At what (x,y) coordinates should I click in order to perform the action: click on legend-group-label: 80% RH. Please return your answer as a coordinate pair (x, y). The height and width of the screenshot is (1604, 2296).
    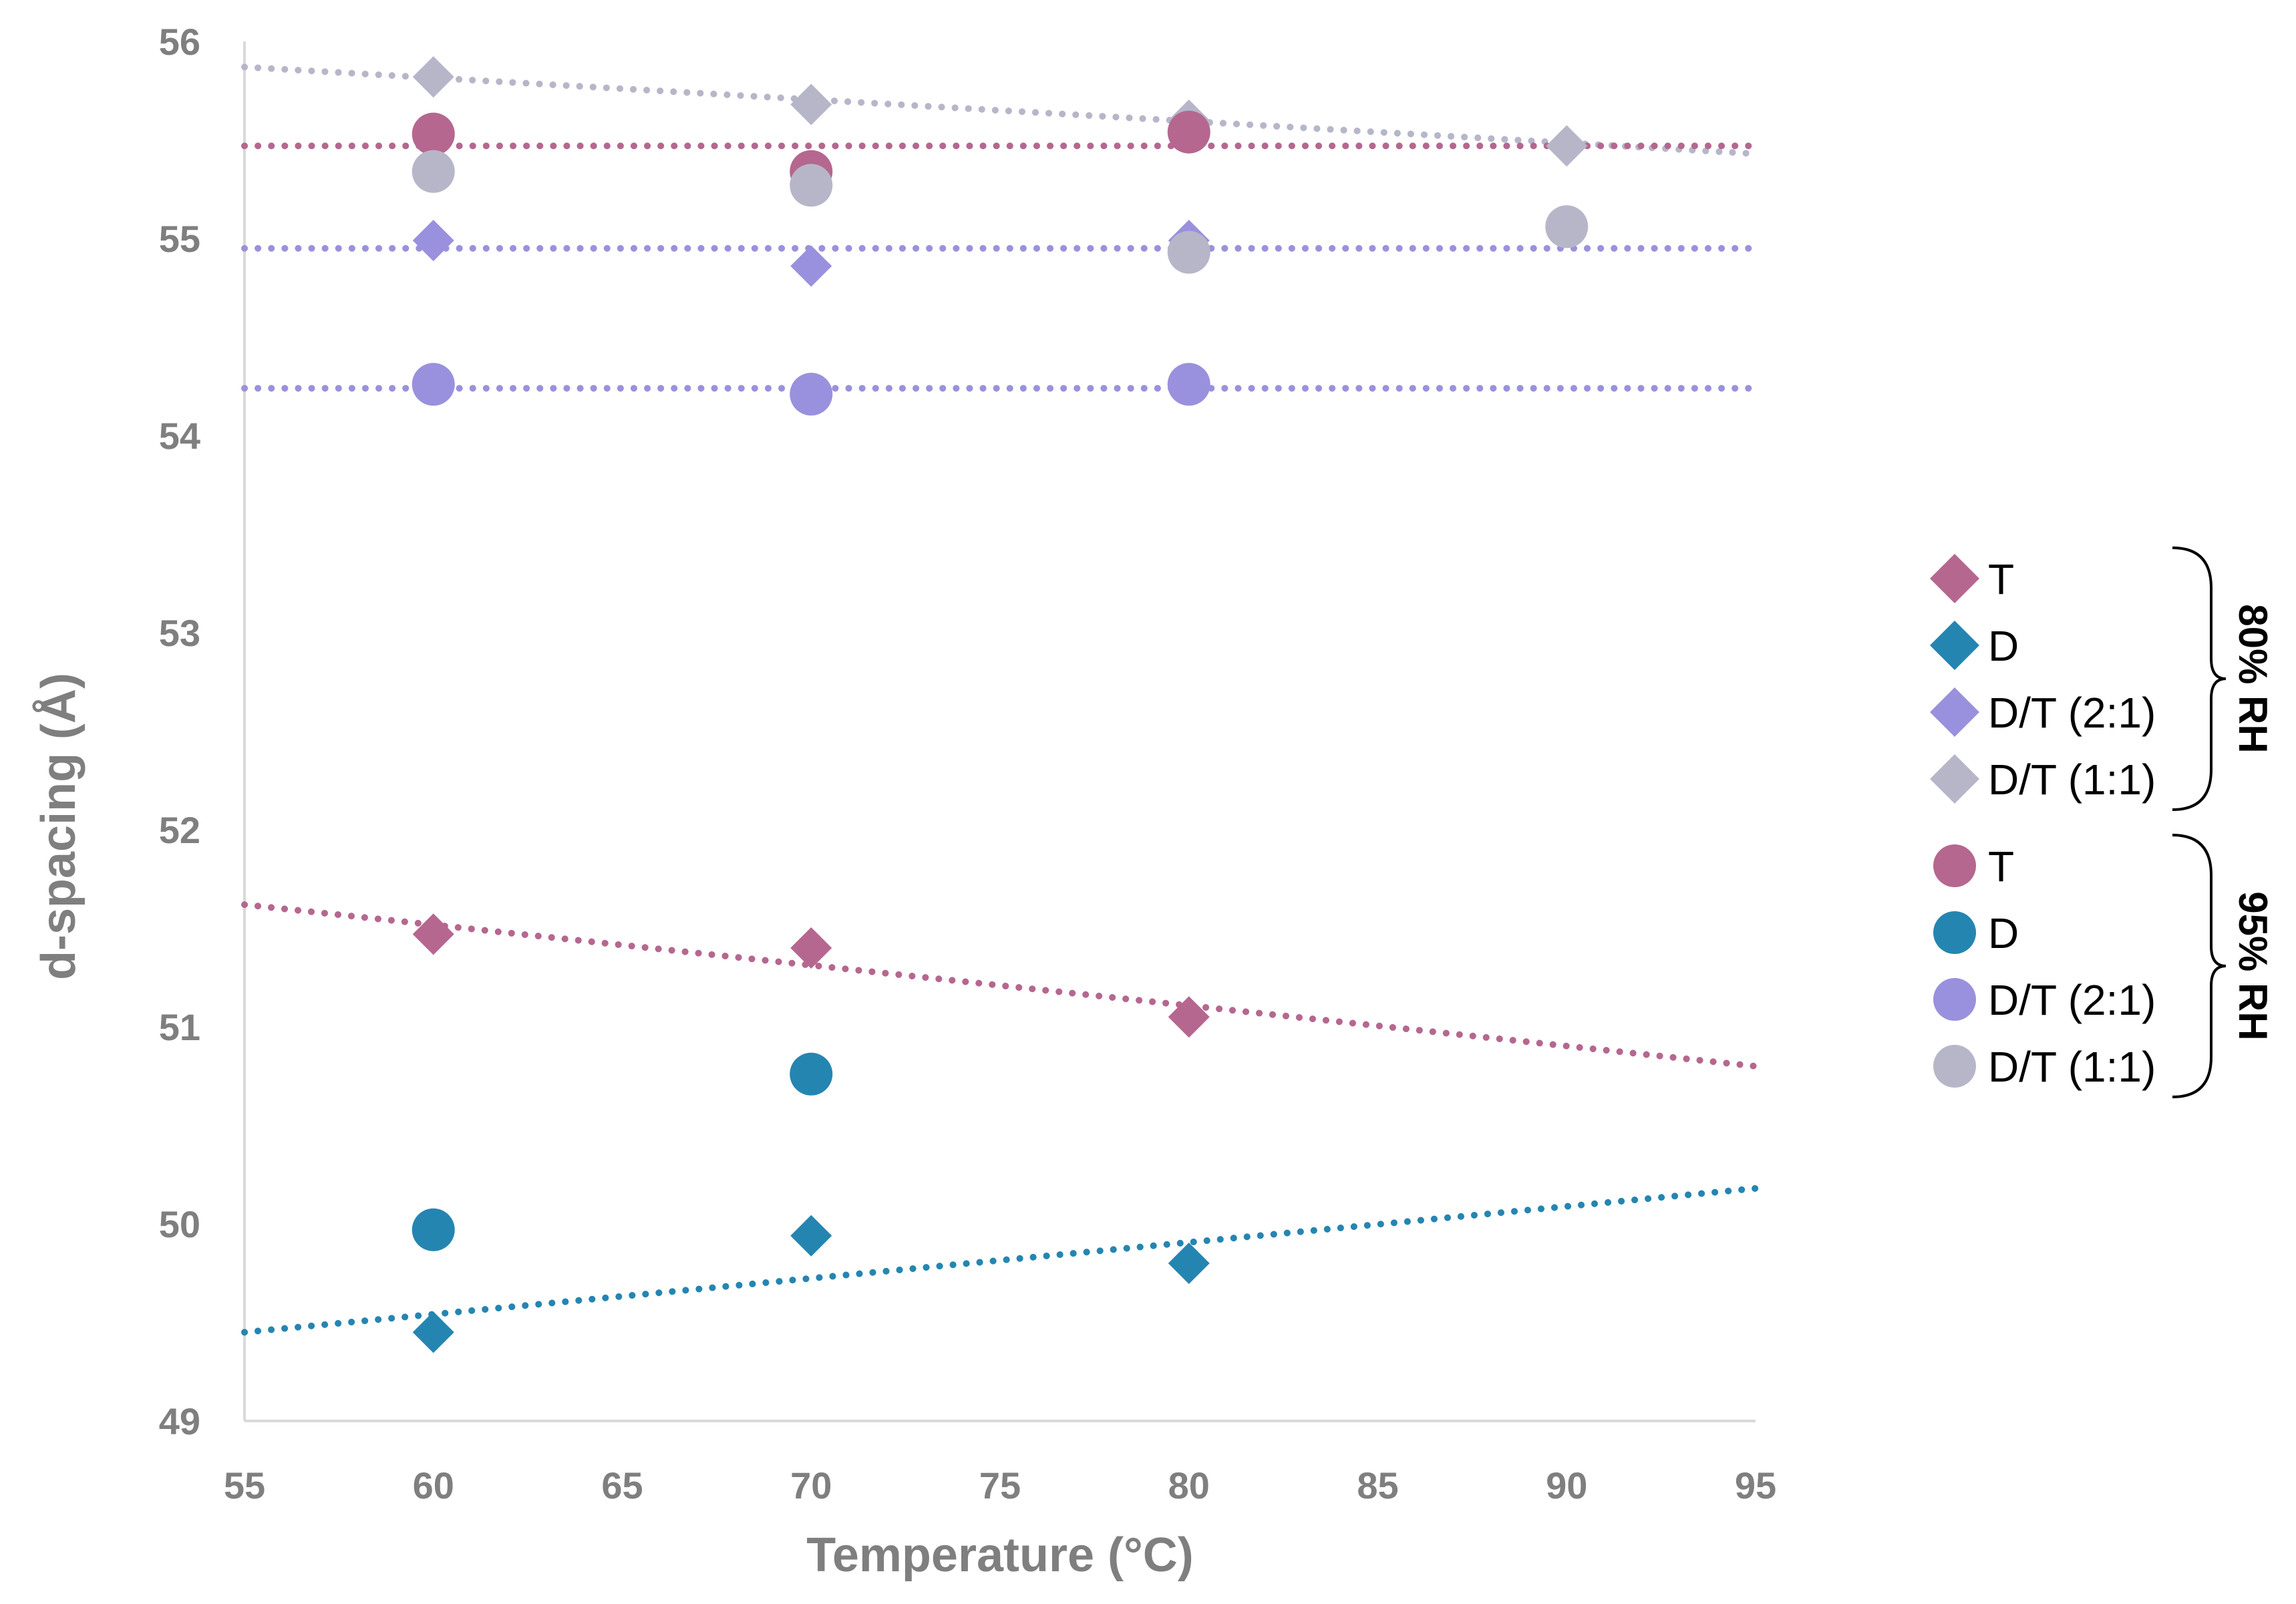
    Looking at the image, I should click on (2253, 679).